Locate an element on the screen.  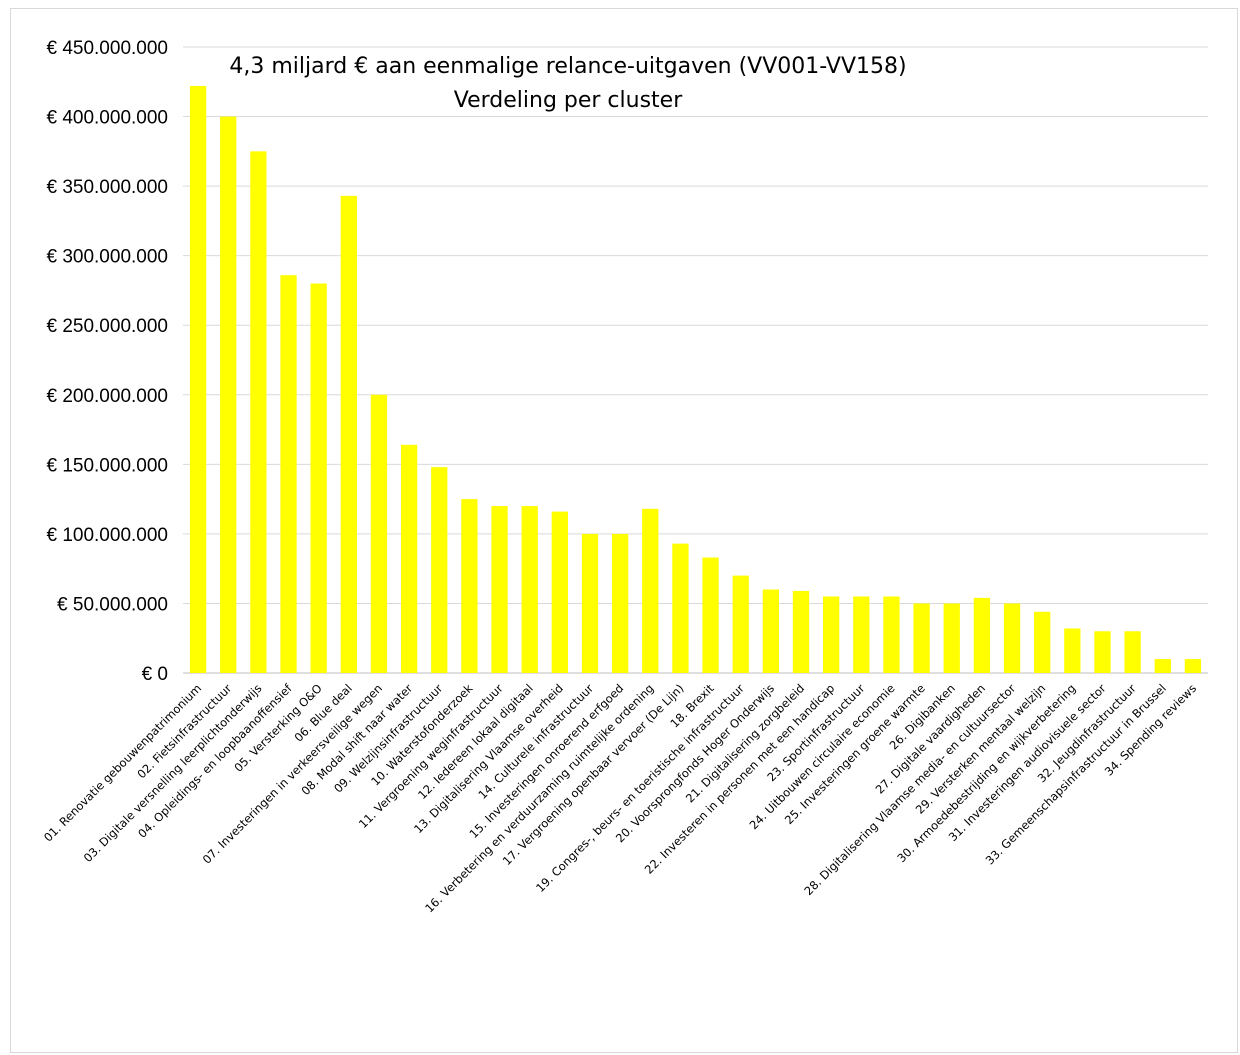
y-tick-label: € 350.000.000 is located at coordinates (107, 187).